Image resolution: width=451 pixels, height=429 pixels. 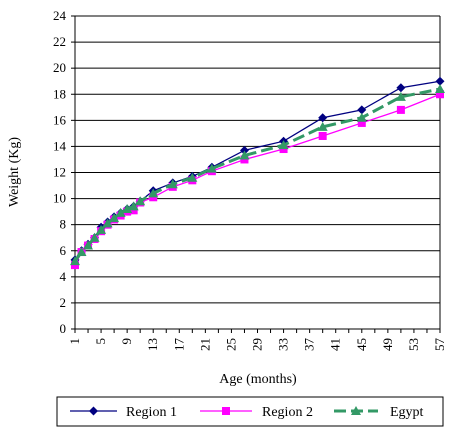 What do you see at coordinates (63, 302) in the screenshot?
I see `y-tick-label: 2` at bounding box center [63, 302].